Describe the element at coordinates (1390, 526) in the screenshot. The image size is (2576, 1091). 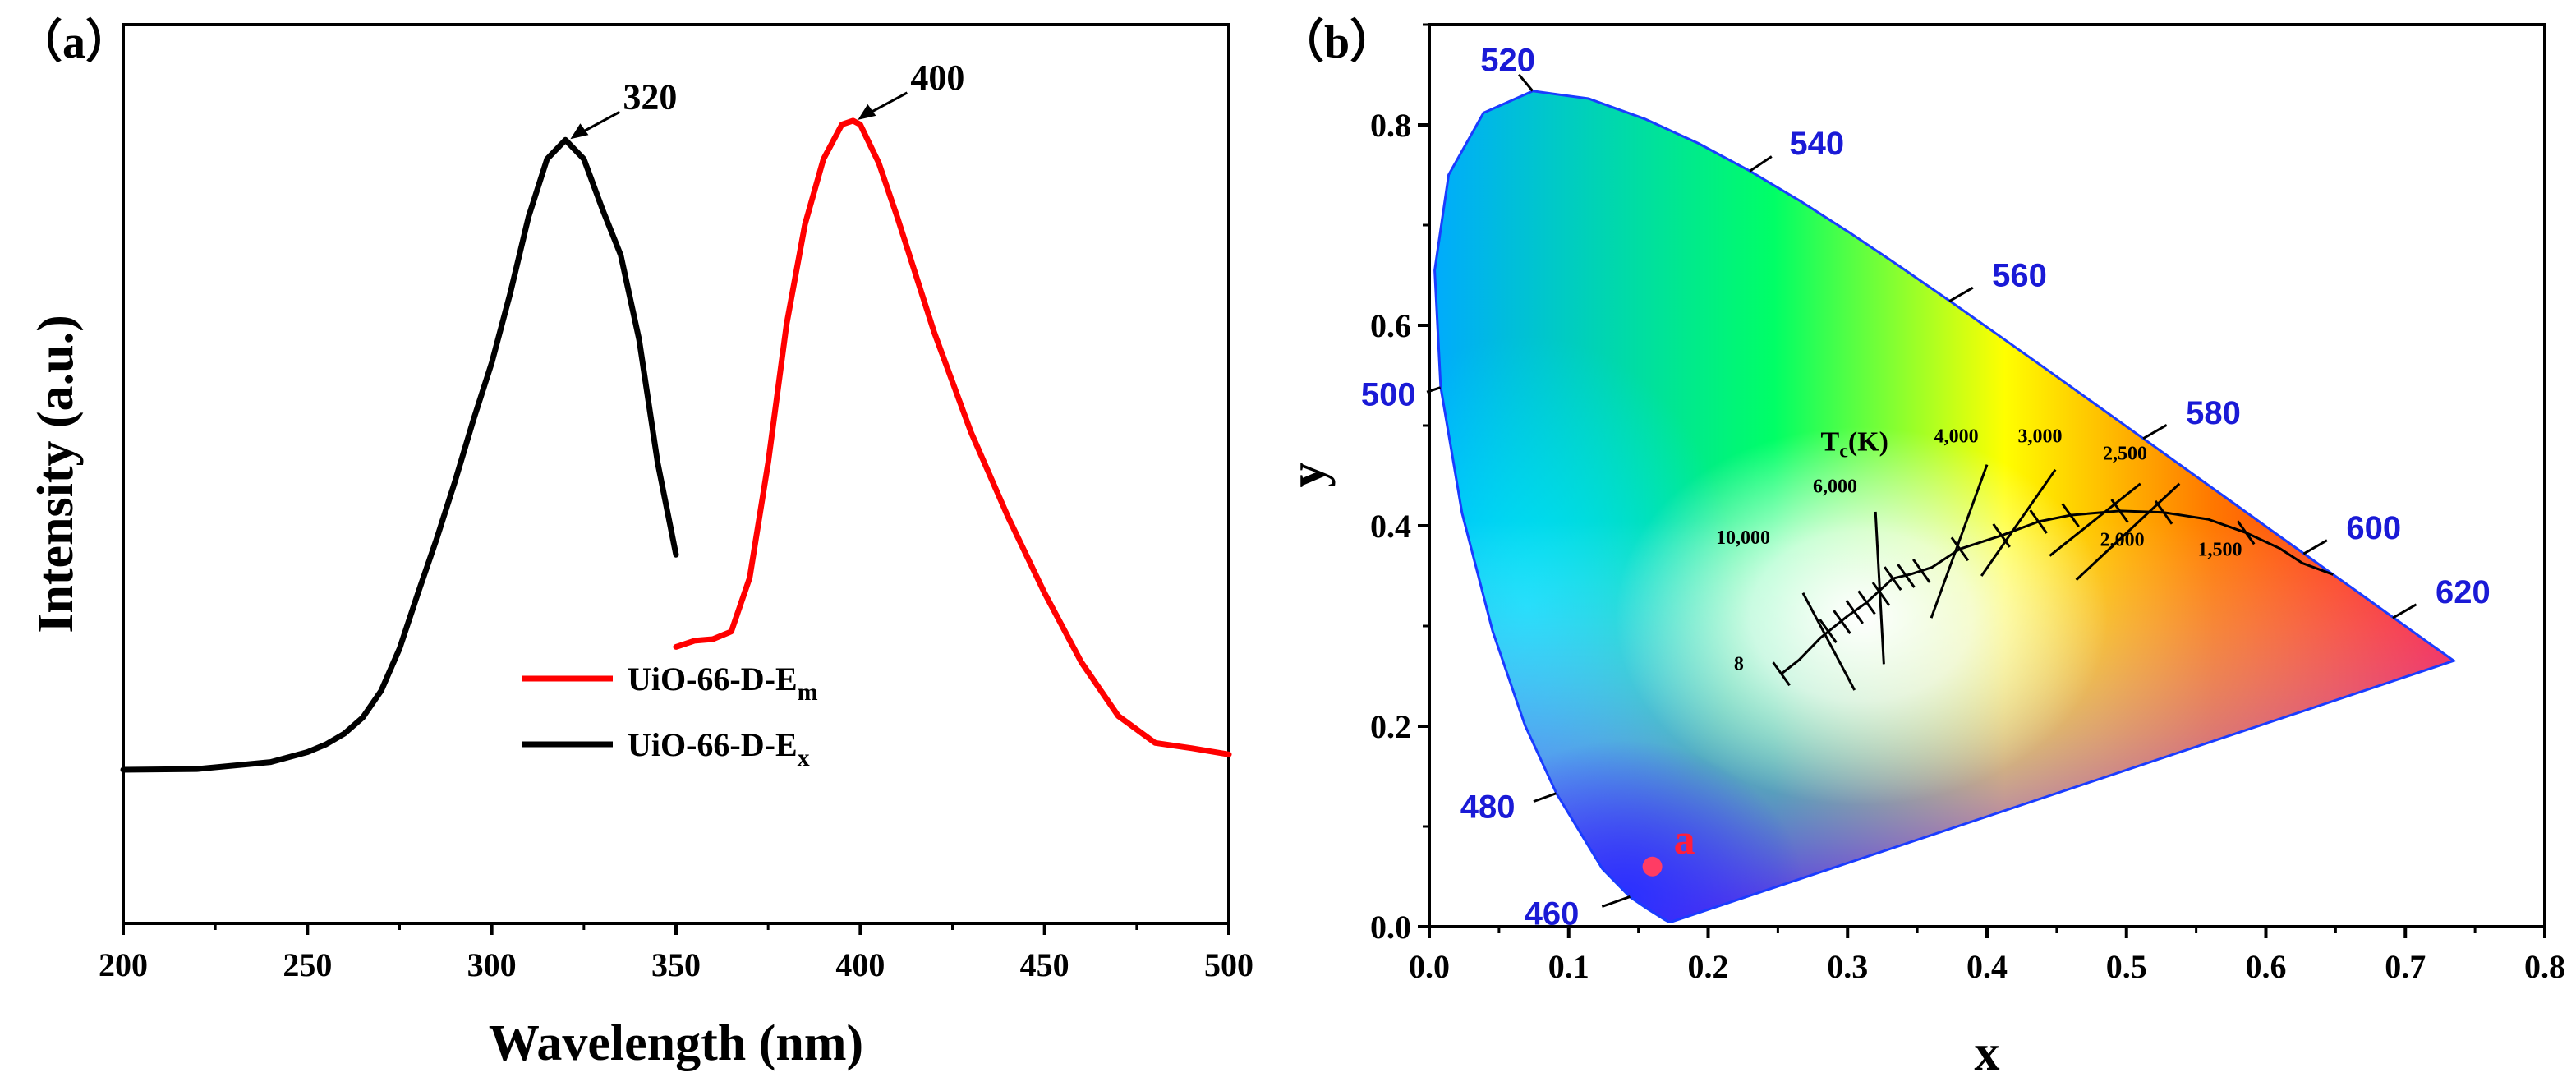
I see `y-tick-label: 0.4` at that location.